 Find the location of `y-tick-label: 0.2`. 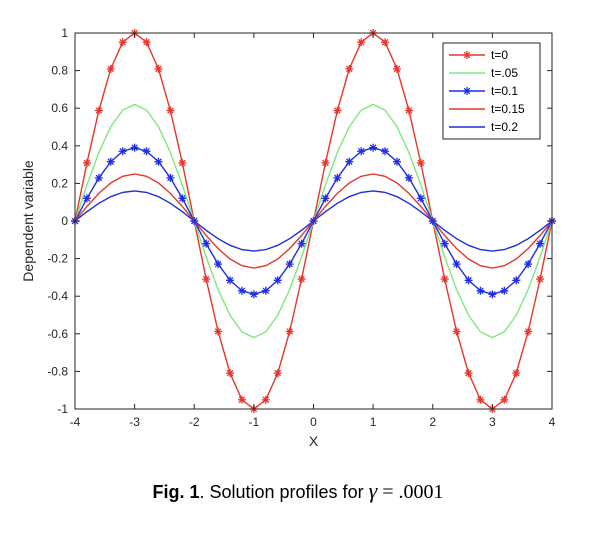

y-tick-label: 0.2 is located at coordinates (59, 183).